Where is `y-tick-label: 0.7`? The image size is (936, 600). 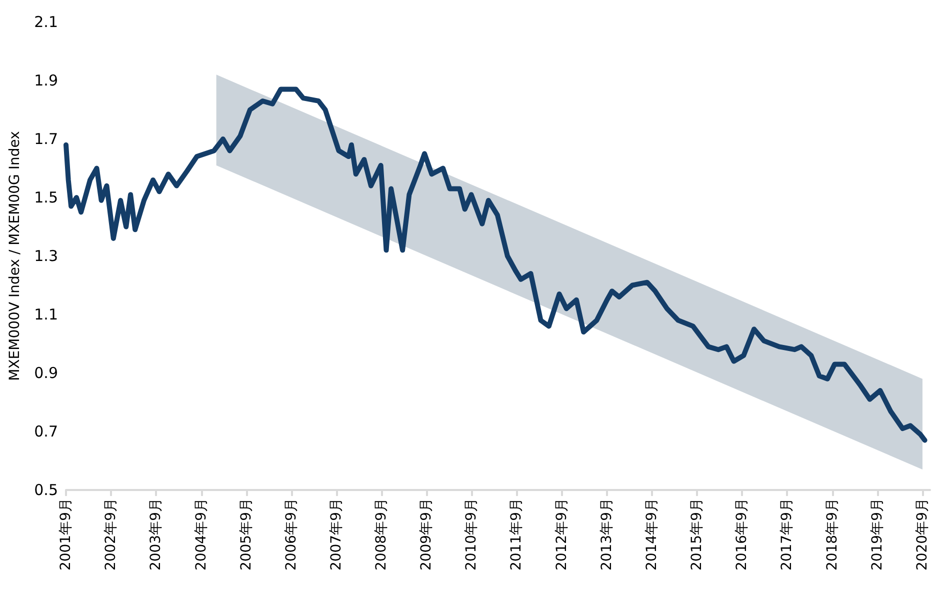
y-tick-label: 0.7 is located at coordinates (46, 431).